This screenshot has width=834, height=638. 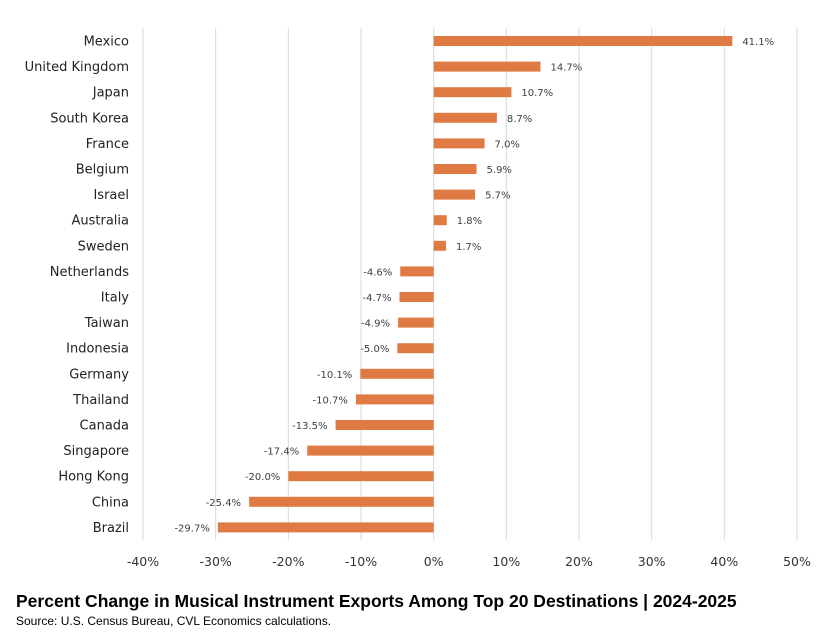 What do you see at coordinates (797, 561) in the screenshot?
I see `x-tick-label: 50%` at bounding box center [797, 561].